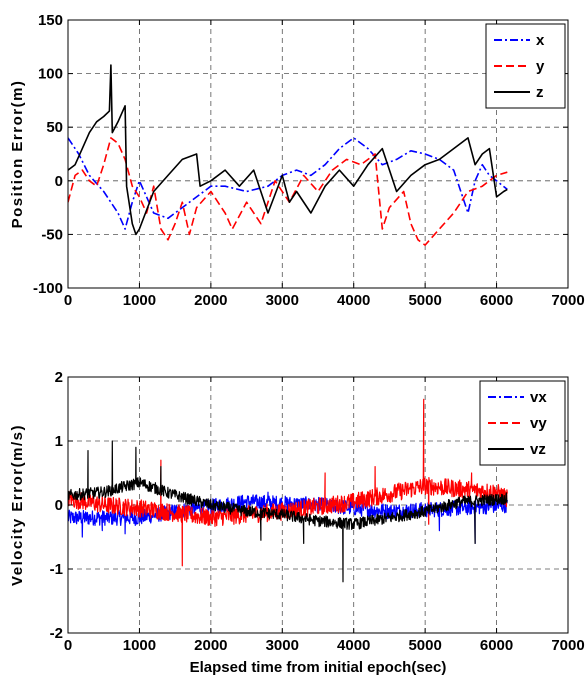  What do you see at coordinates (48, 288) in the screenshot?
I see `y-tick-label: -100` at bounding box center [48, 288].